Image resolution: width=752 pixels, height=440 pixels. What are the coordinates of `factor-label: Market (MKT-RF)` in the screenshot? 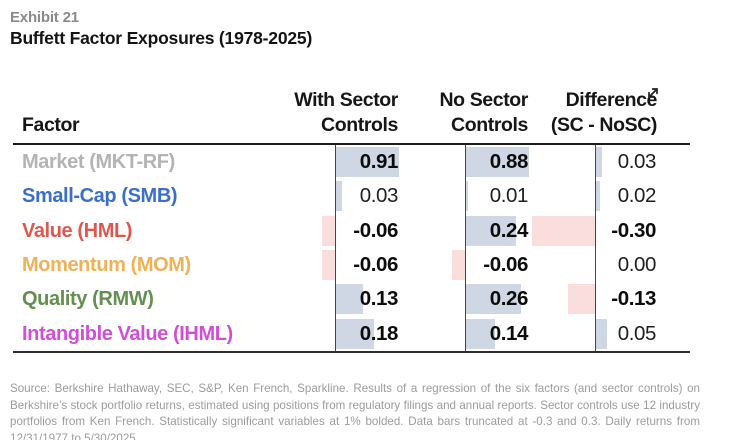 It's located at (98, 162).